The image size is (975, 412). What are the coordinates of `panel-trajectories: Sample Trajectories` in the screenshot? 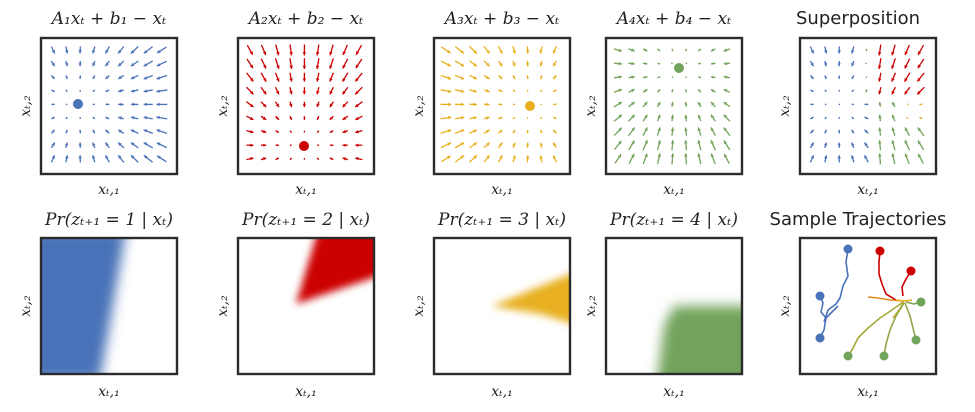 It's located at (858, 304).